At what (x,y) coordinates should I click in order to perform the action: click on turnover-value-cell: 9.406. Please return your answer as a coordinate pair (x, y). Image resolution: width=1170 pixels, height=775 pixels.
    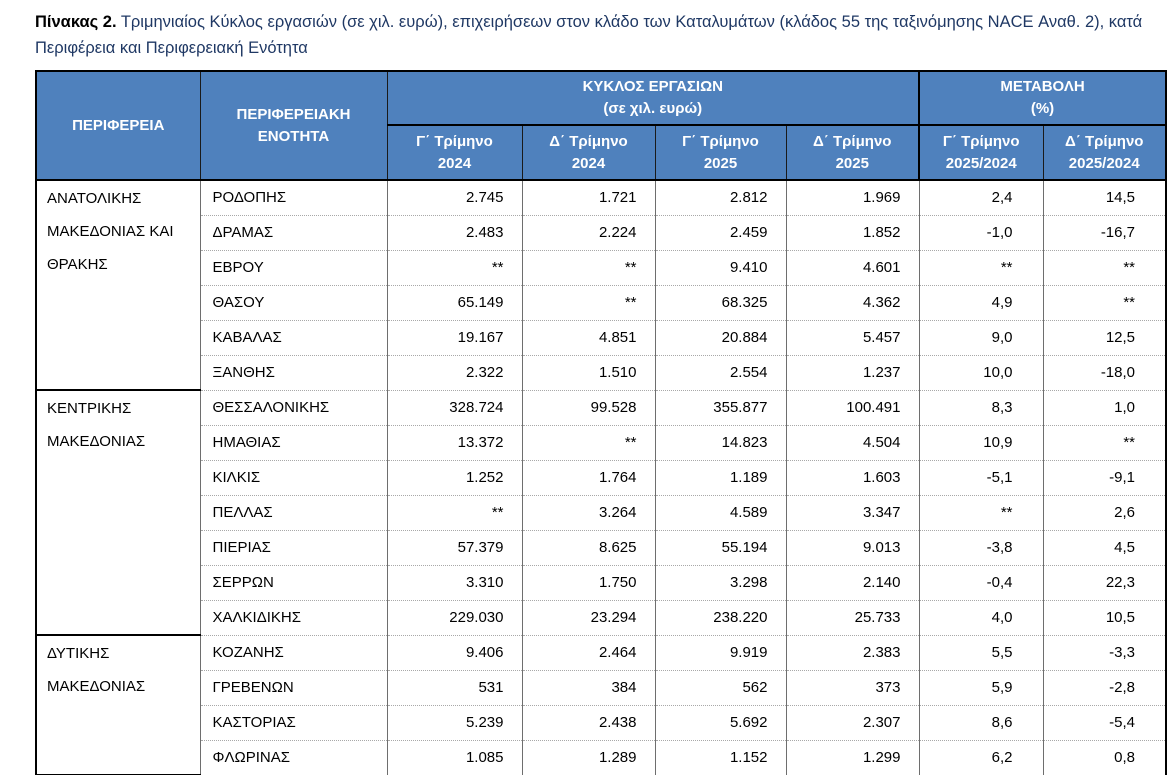
    Looking at the image, I should click on (454, 652).